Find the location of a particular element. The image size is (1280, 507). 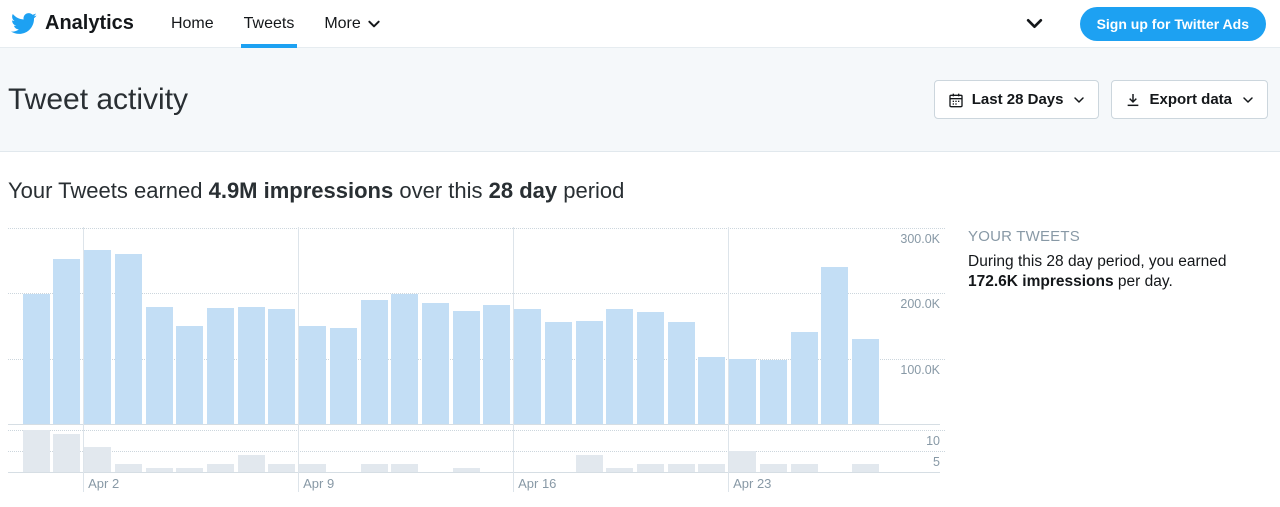

app-title: Analytics is located at coordinates (89, 23).